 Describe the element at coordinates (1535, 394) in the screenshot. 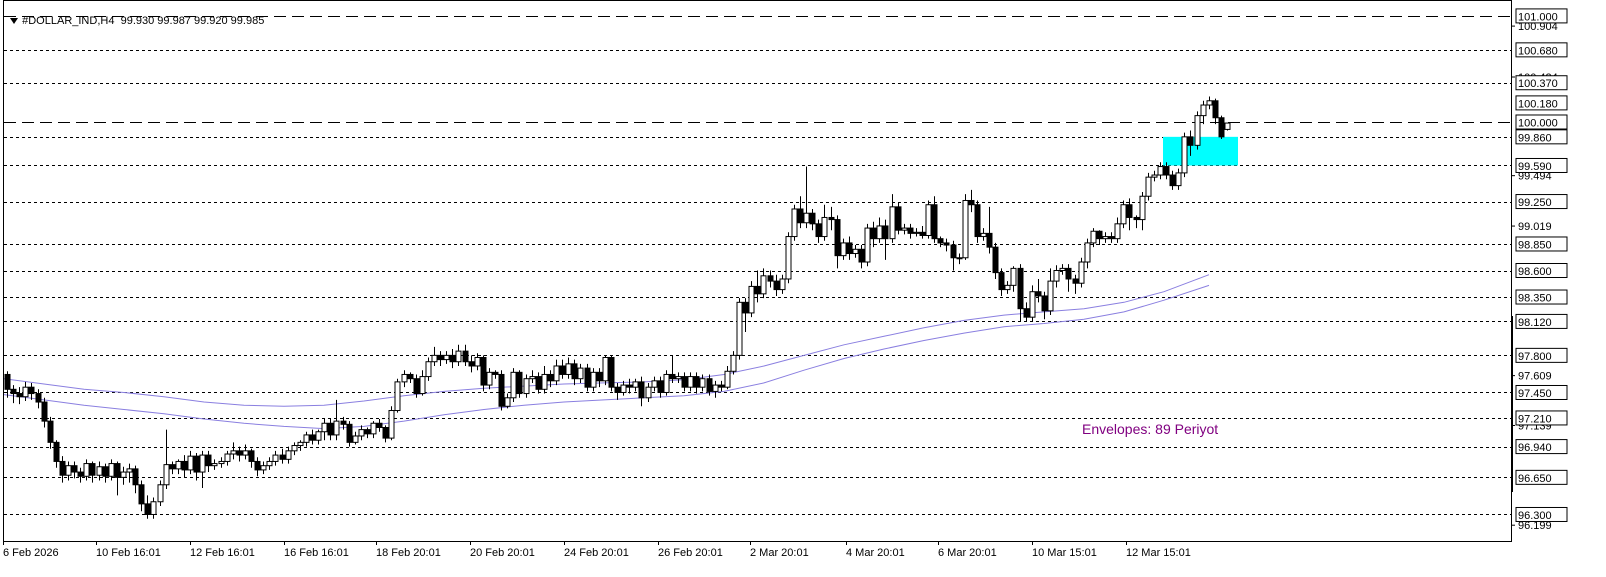

I see `level-price-label: 97.450` at that location.